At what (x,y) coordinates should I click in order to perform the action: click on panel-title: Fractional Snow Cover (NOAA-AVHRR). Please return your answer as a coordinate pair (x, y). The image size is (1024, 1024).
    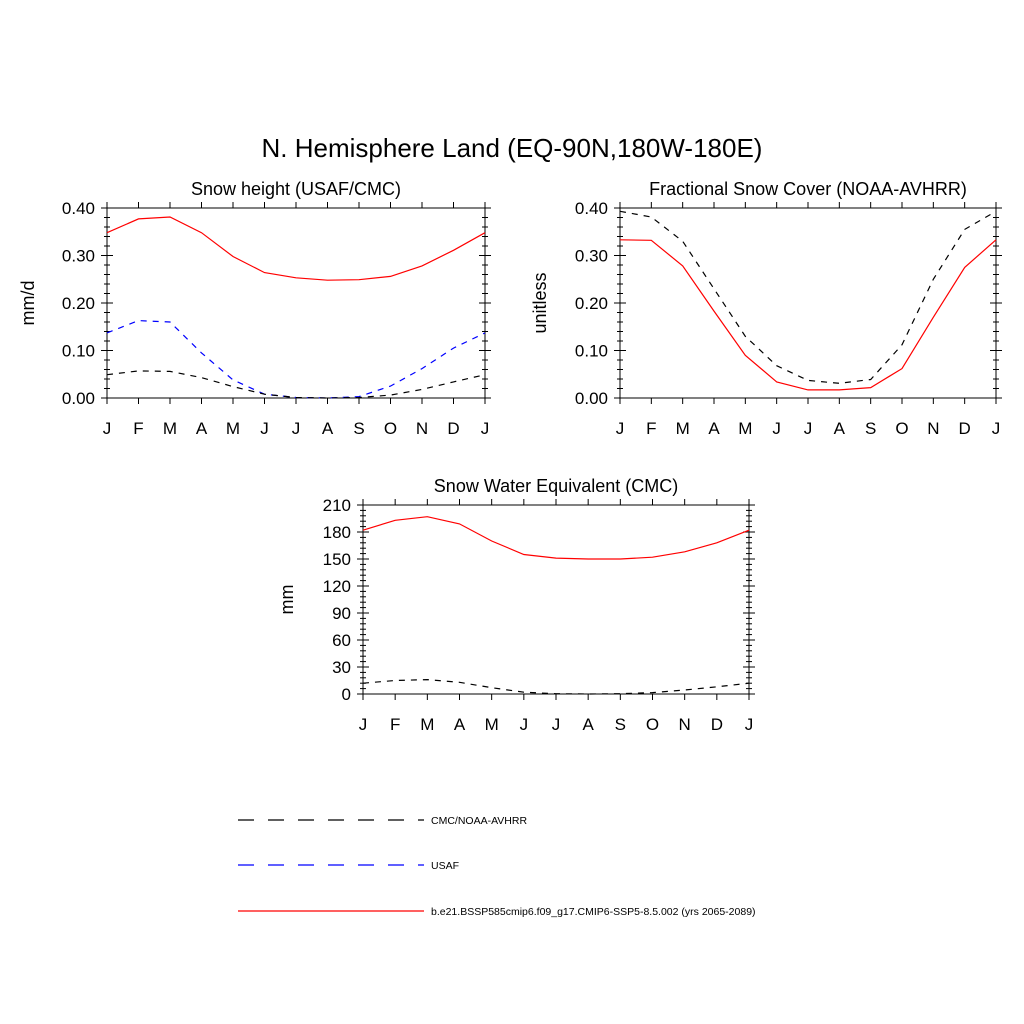
    Looking at the image, I should click on (808, 189).